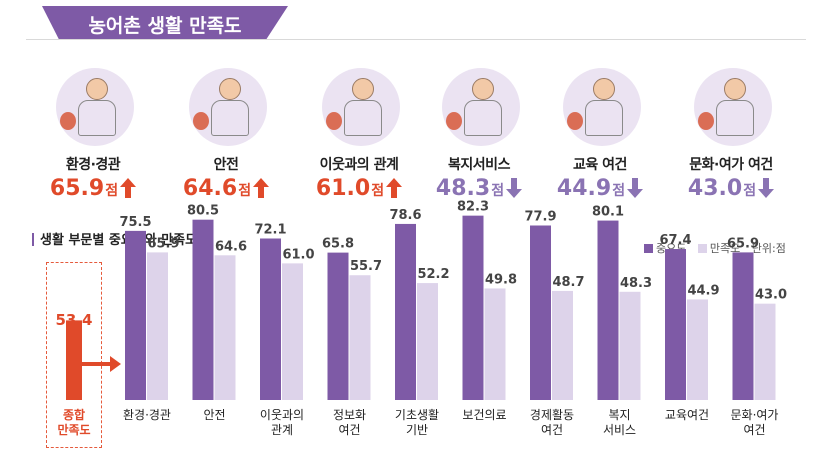 This screenshot has width=835, height=476. I want to click on legend-swatch-satisfaction, so click(702, 248).